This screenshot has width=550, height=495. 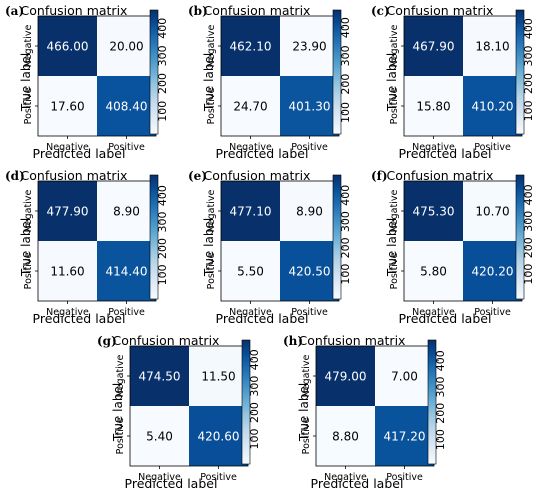 What do you see at coordinates (310, 107) in the screenshot?
I see `cell-value-label: 401.30` at bounding box center [310, 107].